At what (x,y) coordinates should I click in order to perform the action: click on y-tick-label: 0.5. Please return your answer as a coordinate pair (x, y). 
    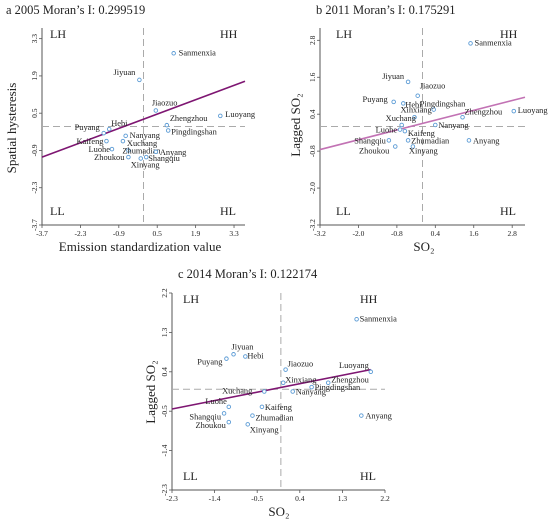
    Looking at the image, I should click on (34, 113).